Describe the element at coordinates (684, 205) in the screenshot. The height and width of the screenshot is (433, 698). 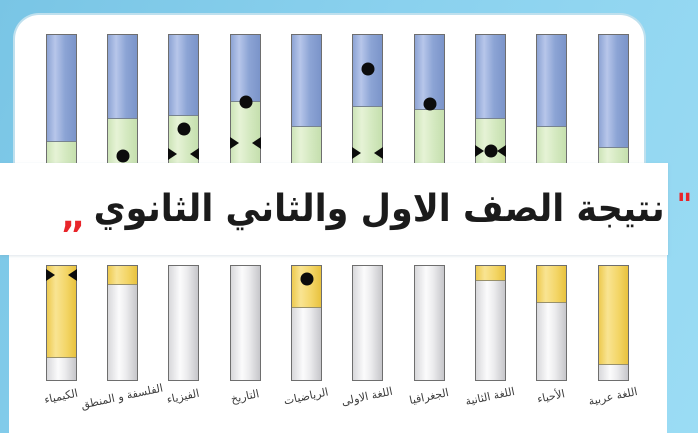
I see `open-quote-mark: "` at that location.